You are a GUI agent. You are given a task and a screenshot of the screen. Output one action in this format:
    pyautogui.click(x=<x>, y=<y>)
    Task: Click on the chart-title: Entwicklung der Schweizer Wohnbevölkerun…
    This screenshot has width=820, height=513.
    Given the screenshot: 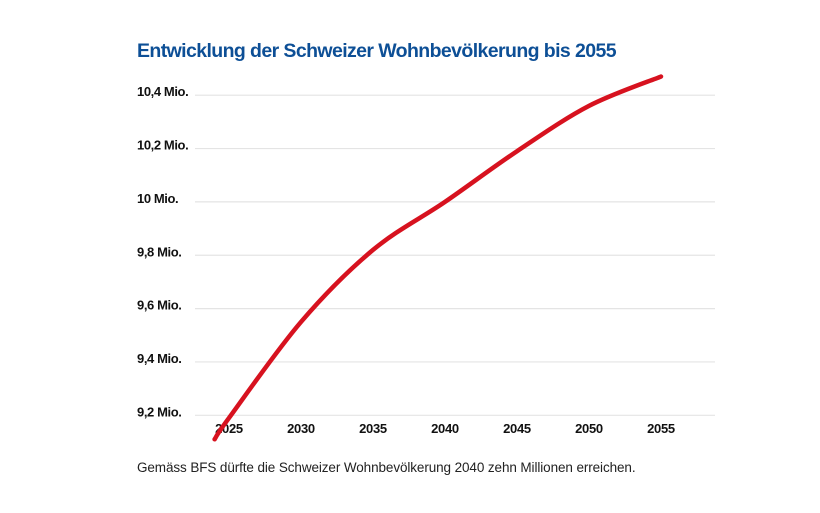 What is the action you would take?
    pyautogui.click(x=377, y=51)
    